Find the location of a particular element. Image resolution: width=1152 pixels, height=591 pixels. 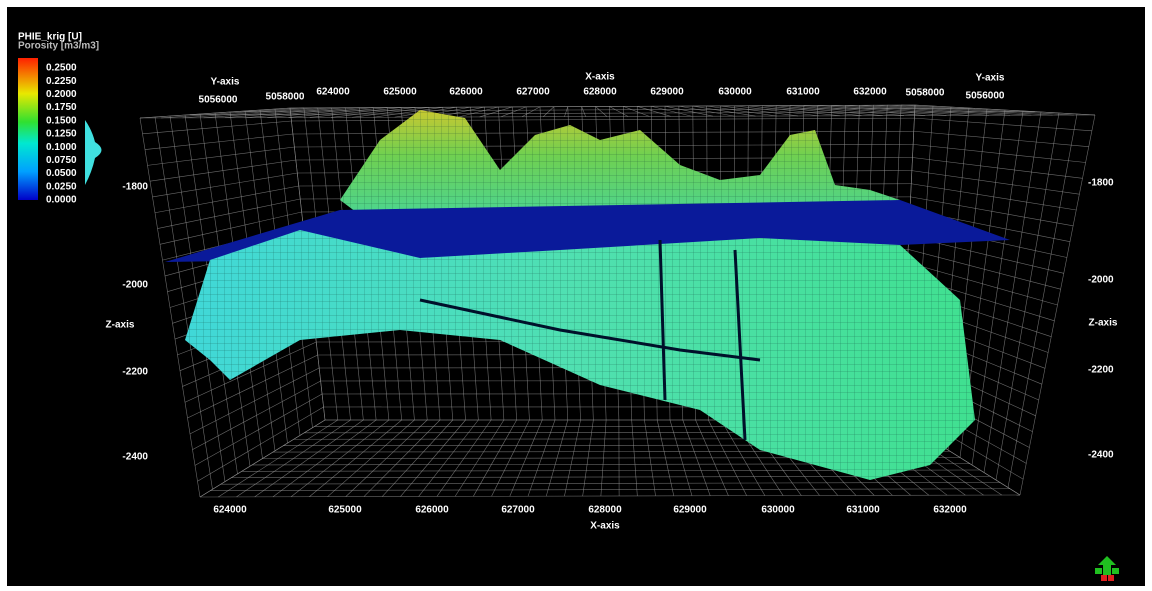

legend-tick: 0.1750 is located at coordinates (61, 107).